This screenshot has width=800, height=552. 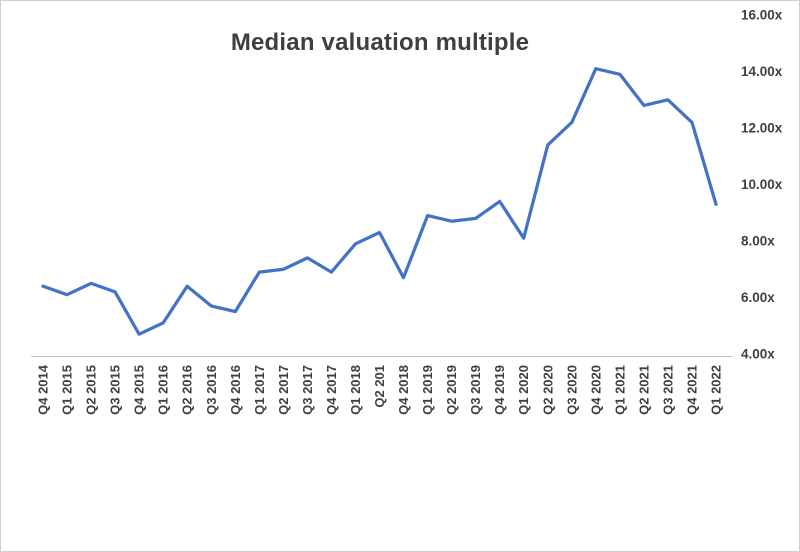 What do you see at coordinates (331, 390) in the screenshot?
I see `x-axis-label: Q4 2017` at bounding box center [331, 390].